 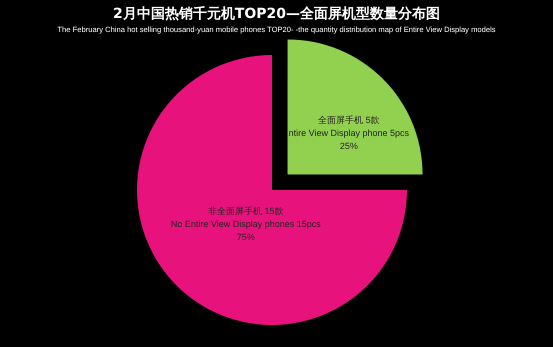 I want to click on chart-title: 2月中国热销千元机TOP20—全面屏机型数量分布图, so click(x=276, y=13).